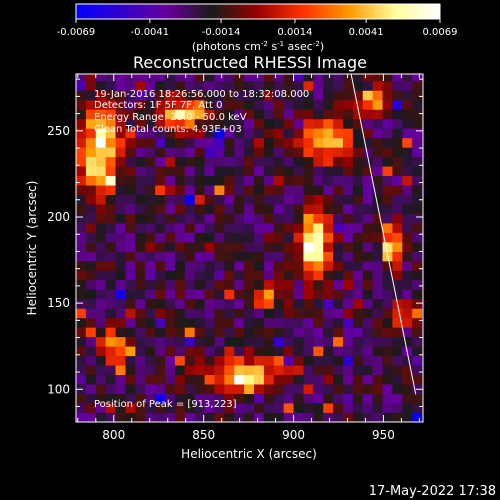 The width and height of the screenshot is (500, 500). I want to click on annotation-peak: Position of Peak = [913,223], so click(165, 404).